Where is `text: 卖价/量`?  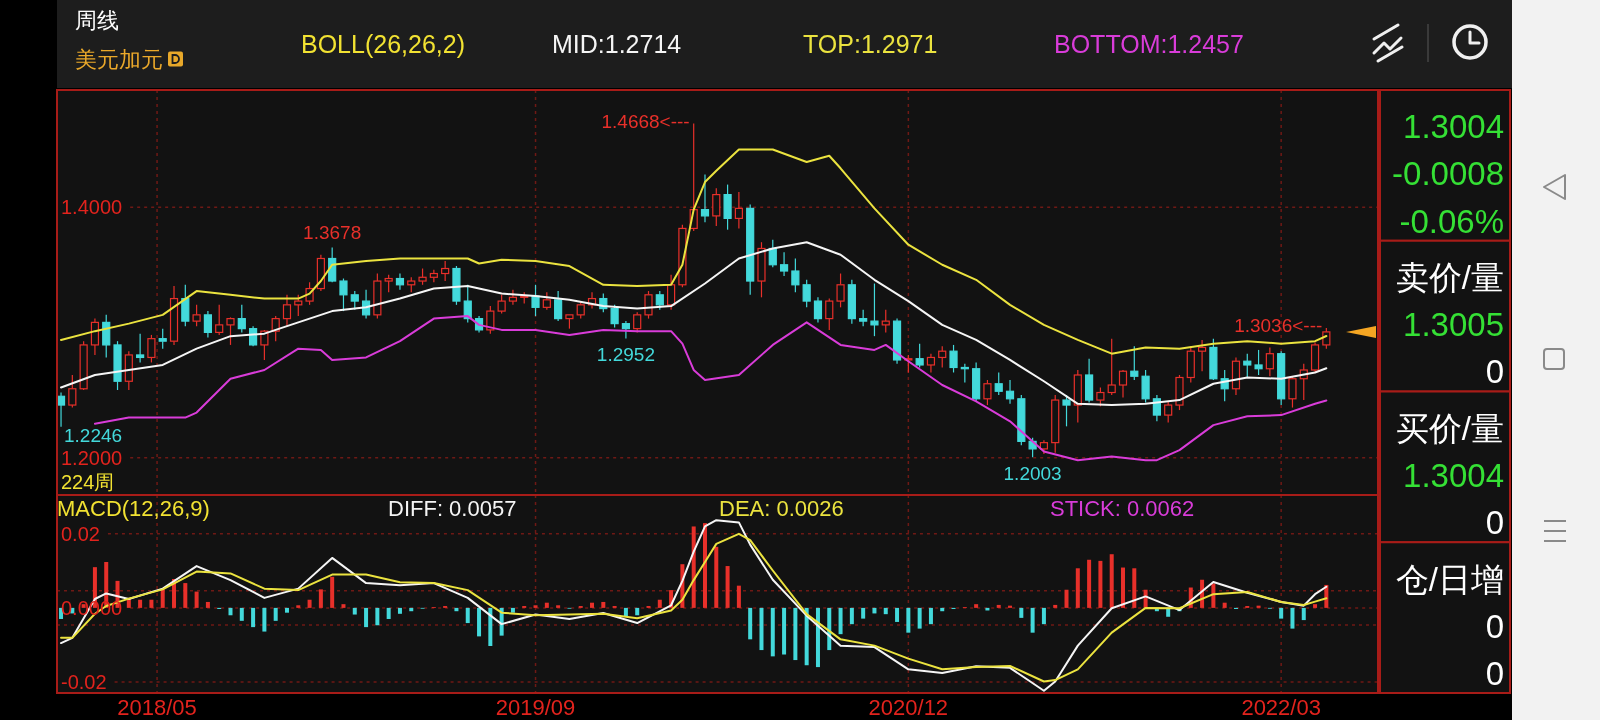 text: 卖价/量 is located at coordinates (1449, 278).